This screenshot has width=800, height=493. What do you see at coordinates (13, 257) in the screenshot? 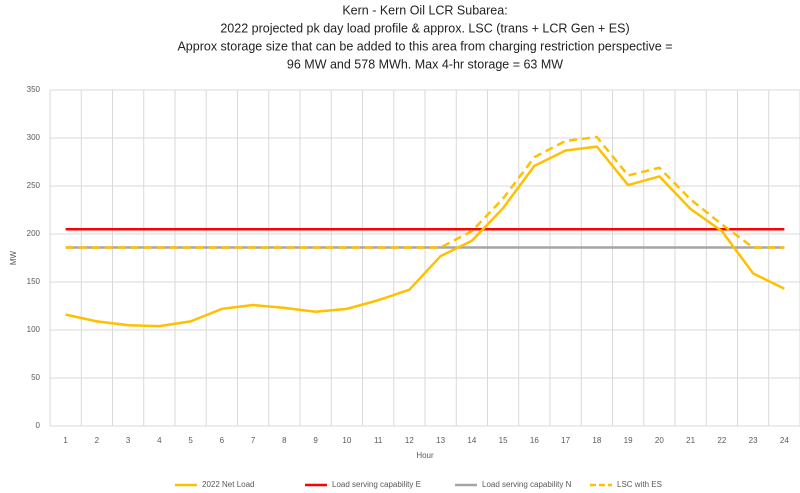
I see `y-axis-label: MW` at bounding box center [13, 257].